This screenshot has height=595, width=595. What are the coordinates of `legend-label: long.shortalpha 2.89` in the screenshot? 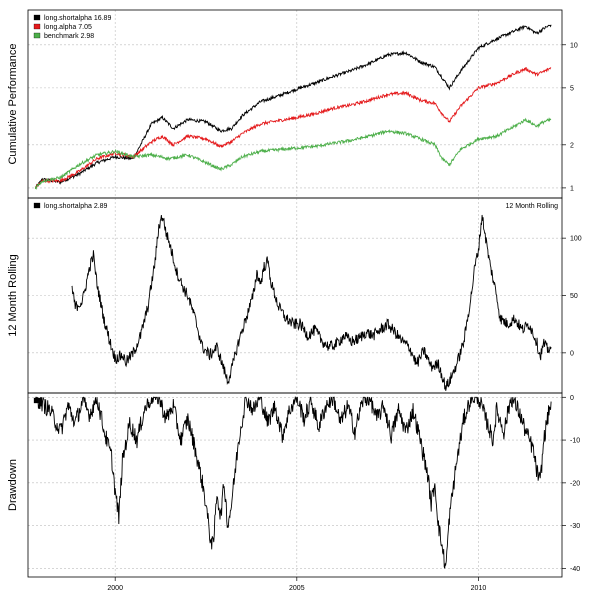 It's located at (76, 206).